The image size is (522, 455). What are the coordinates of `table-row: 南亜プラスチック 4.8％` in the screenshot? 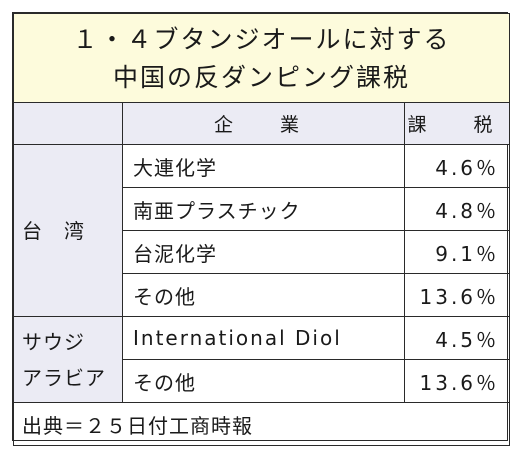 It's located at (262, 209).